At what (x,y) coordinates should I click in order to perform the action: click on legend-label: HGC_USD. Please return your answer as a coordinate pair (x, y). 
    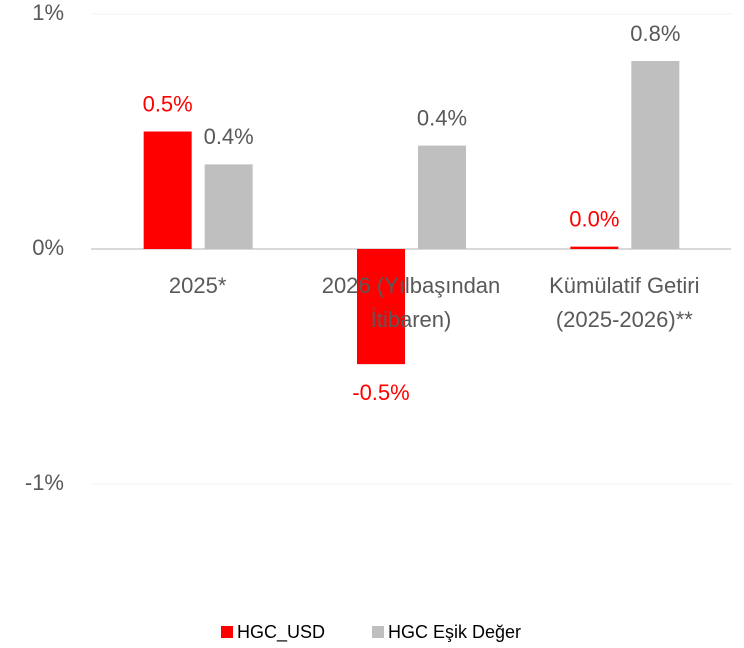
    Looking at the image, I should click on (281, 632).